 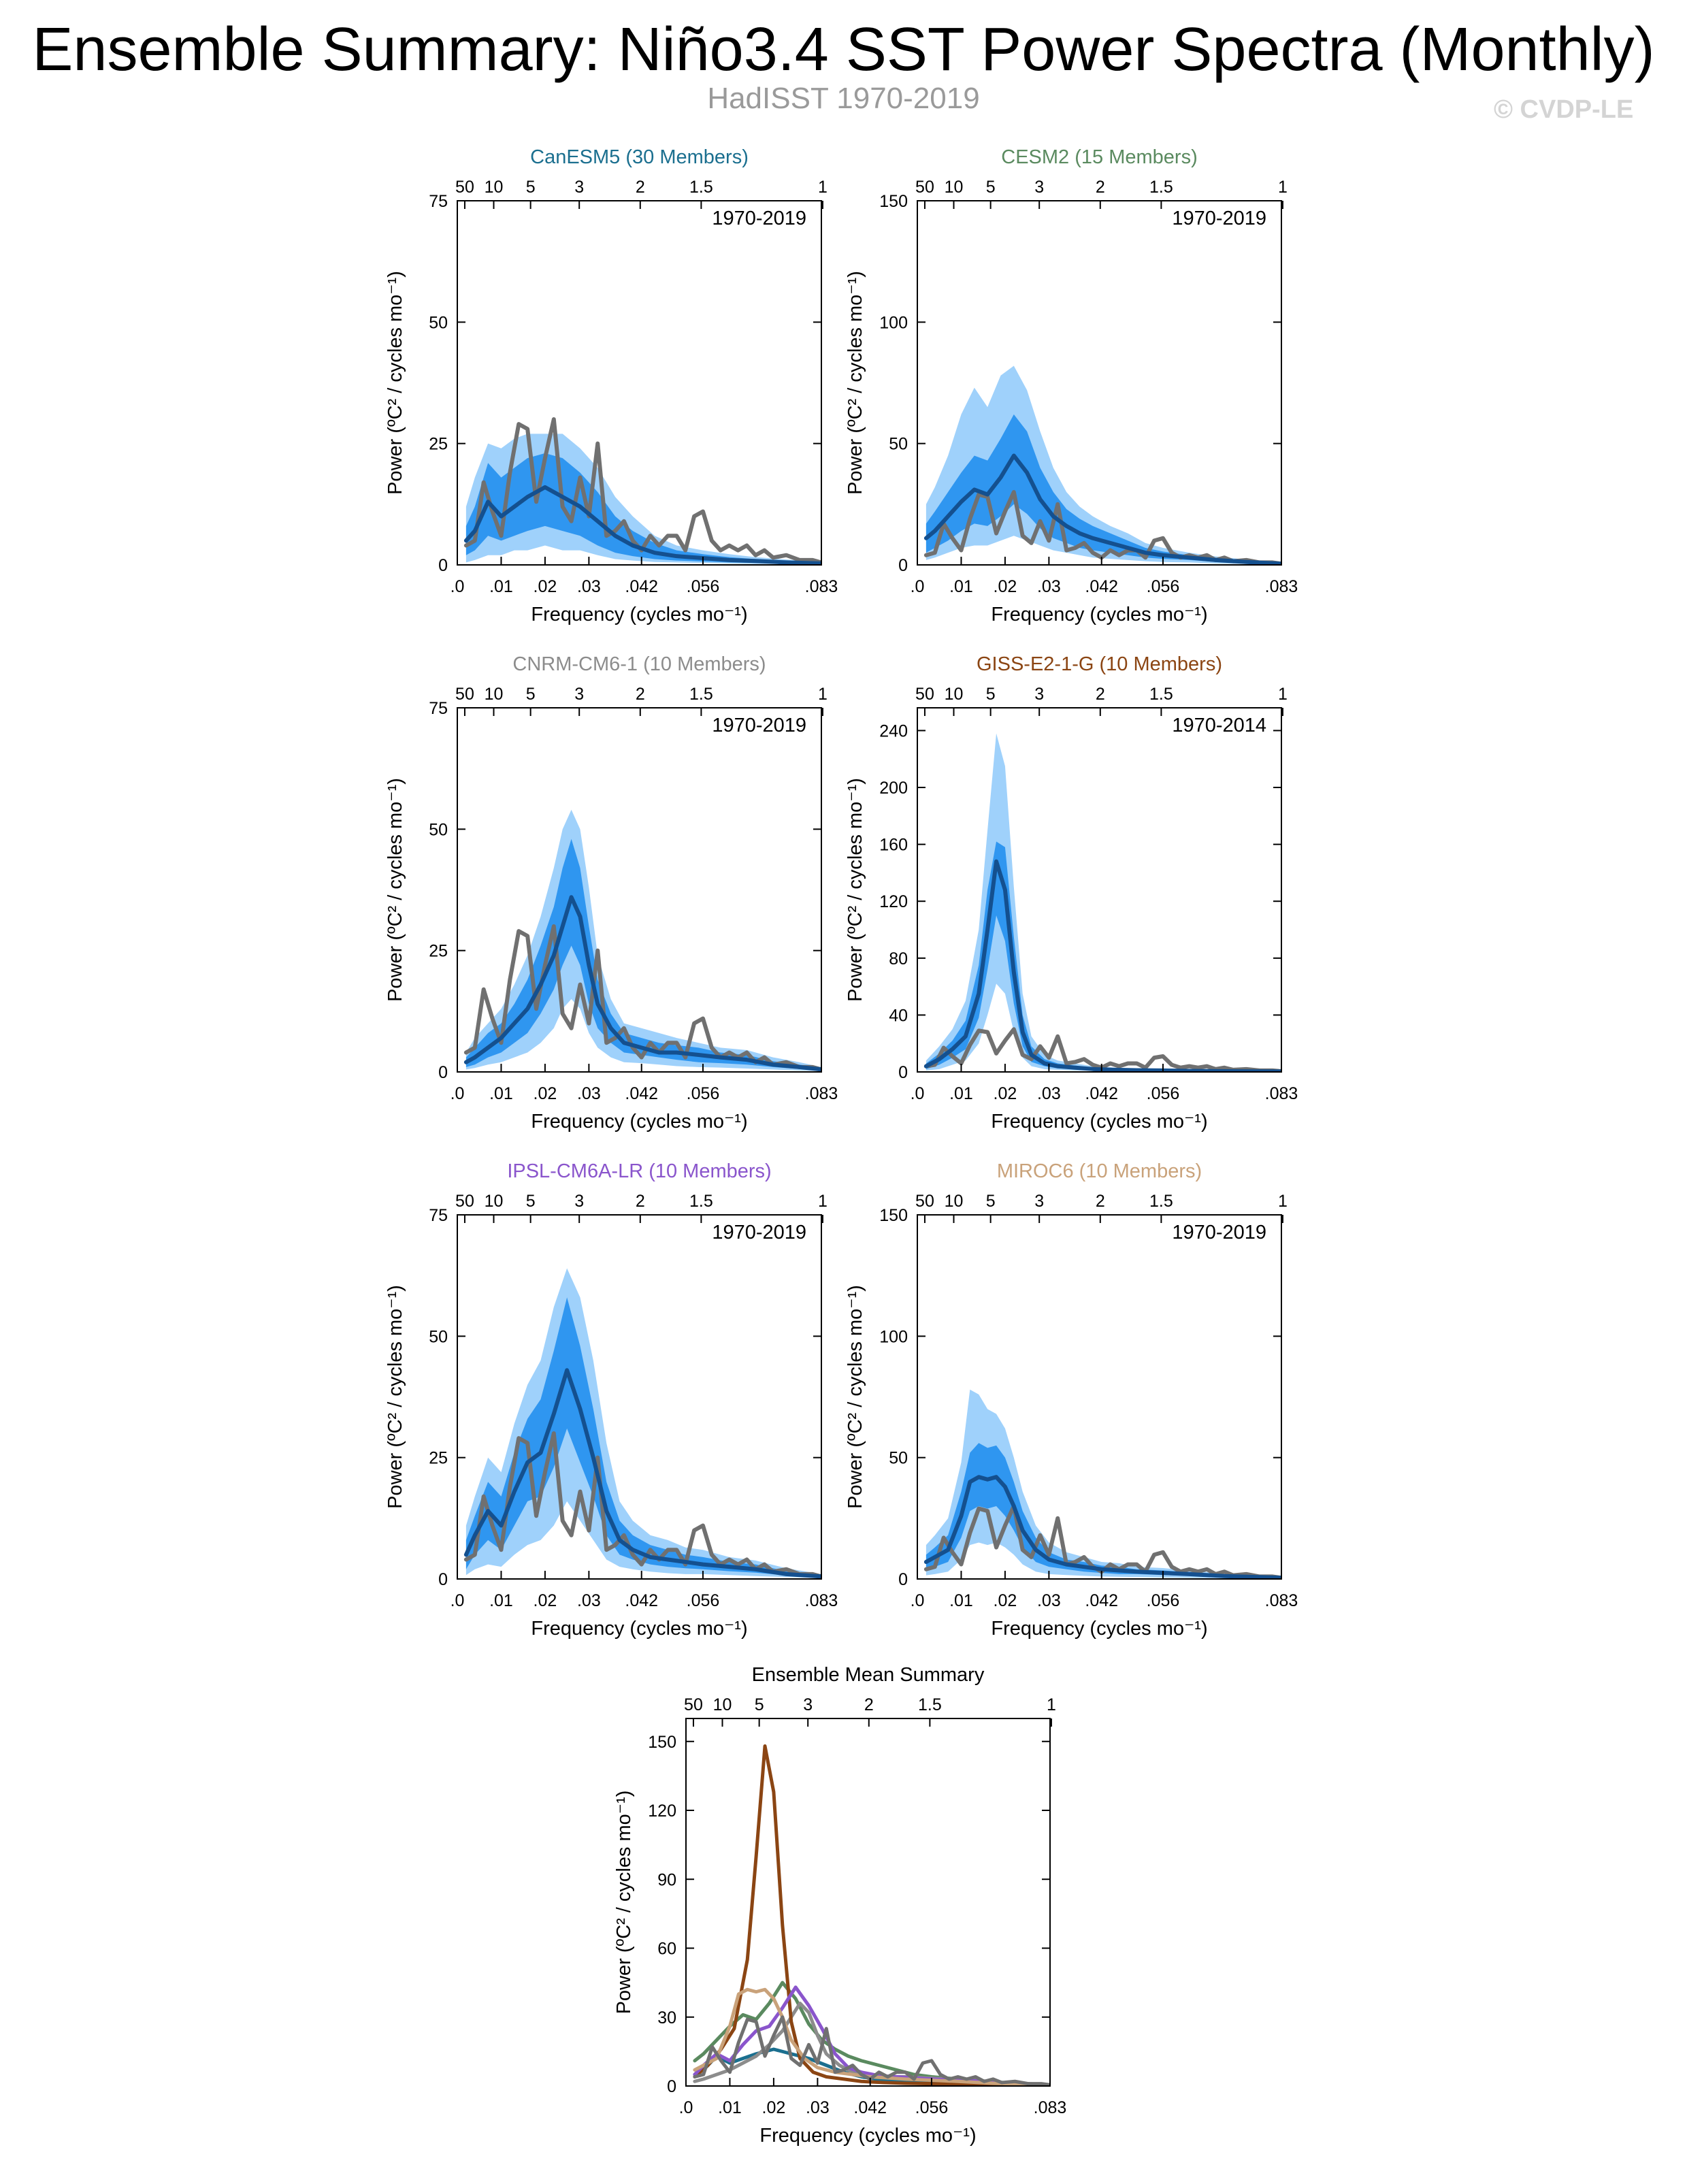 What do you see at coordinates (869, 1675) in the screenshot?
I see `panel-title: Ensemble Mean Summary` at bounding box center [869, 1675].